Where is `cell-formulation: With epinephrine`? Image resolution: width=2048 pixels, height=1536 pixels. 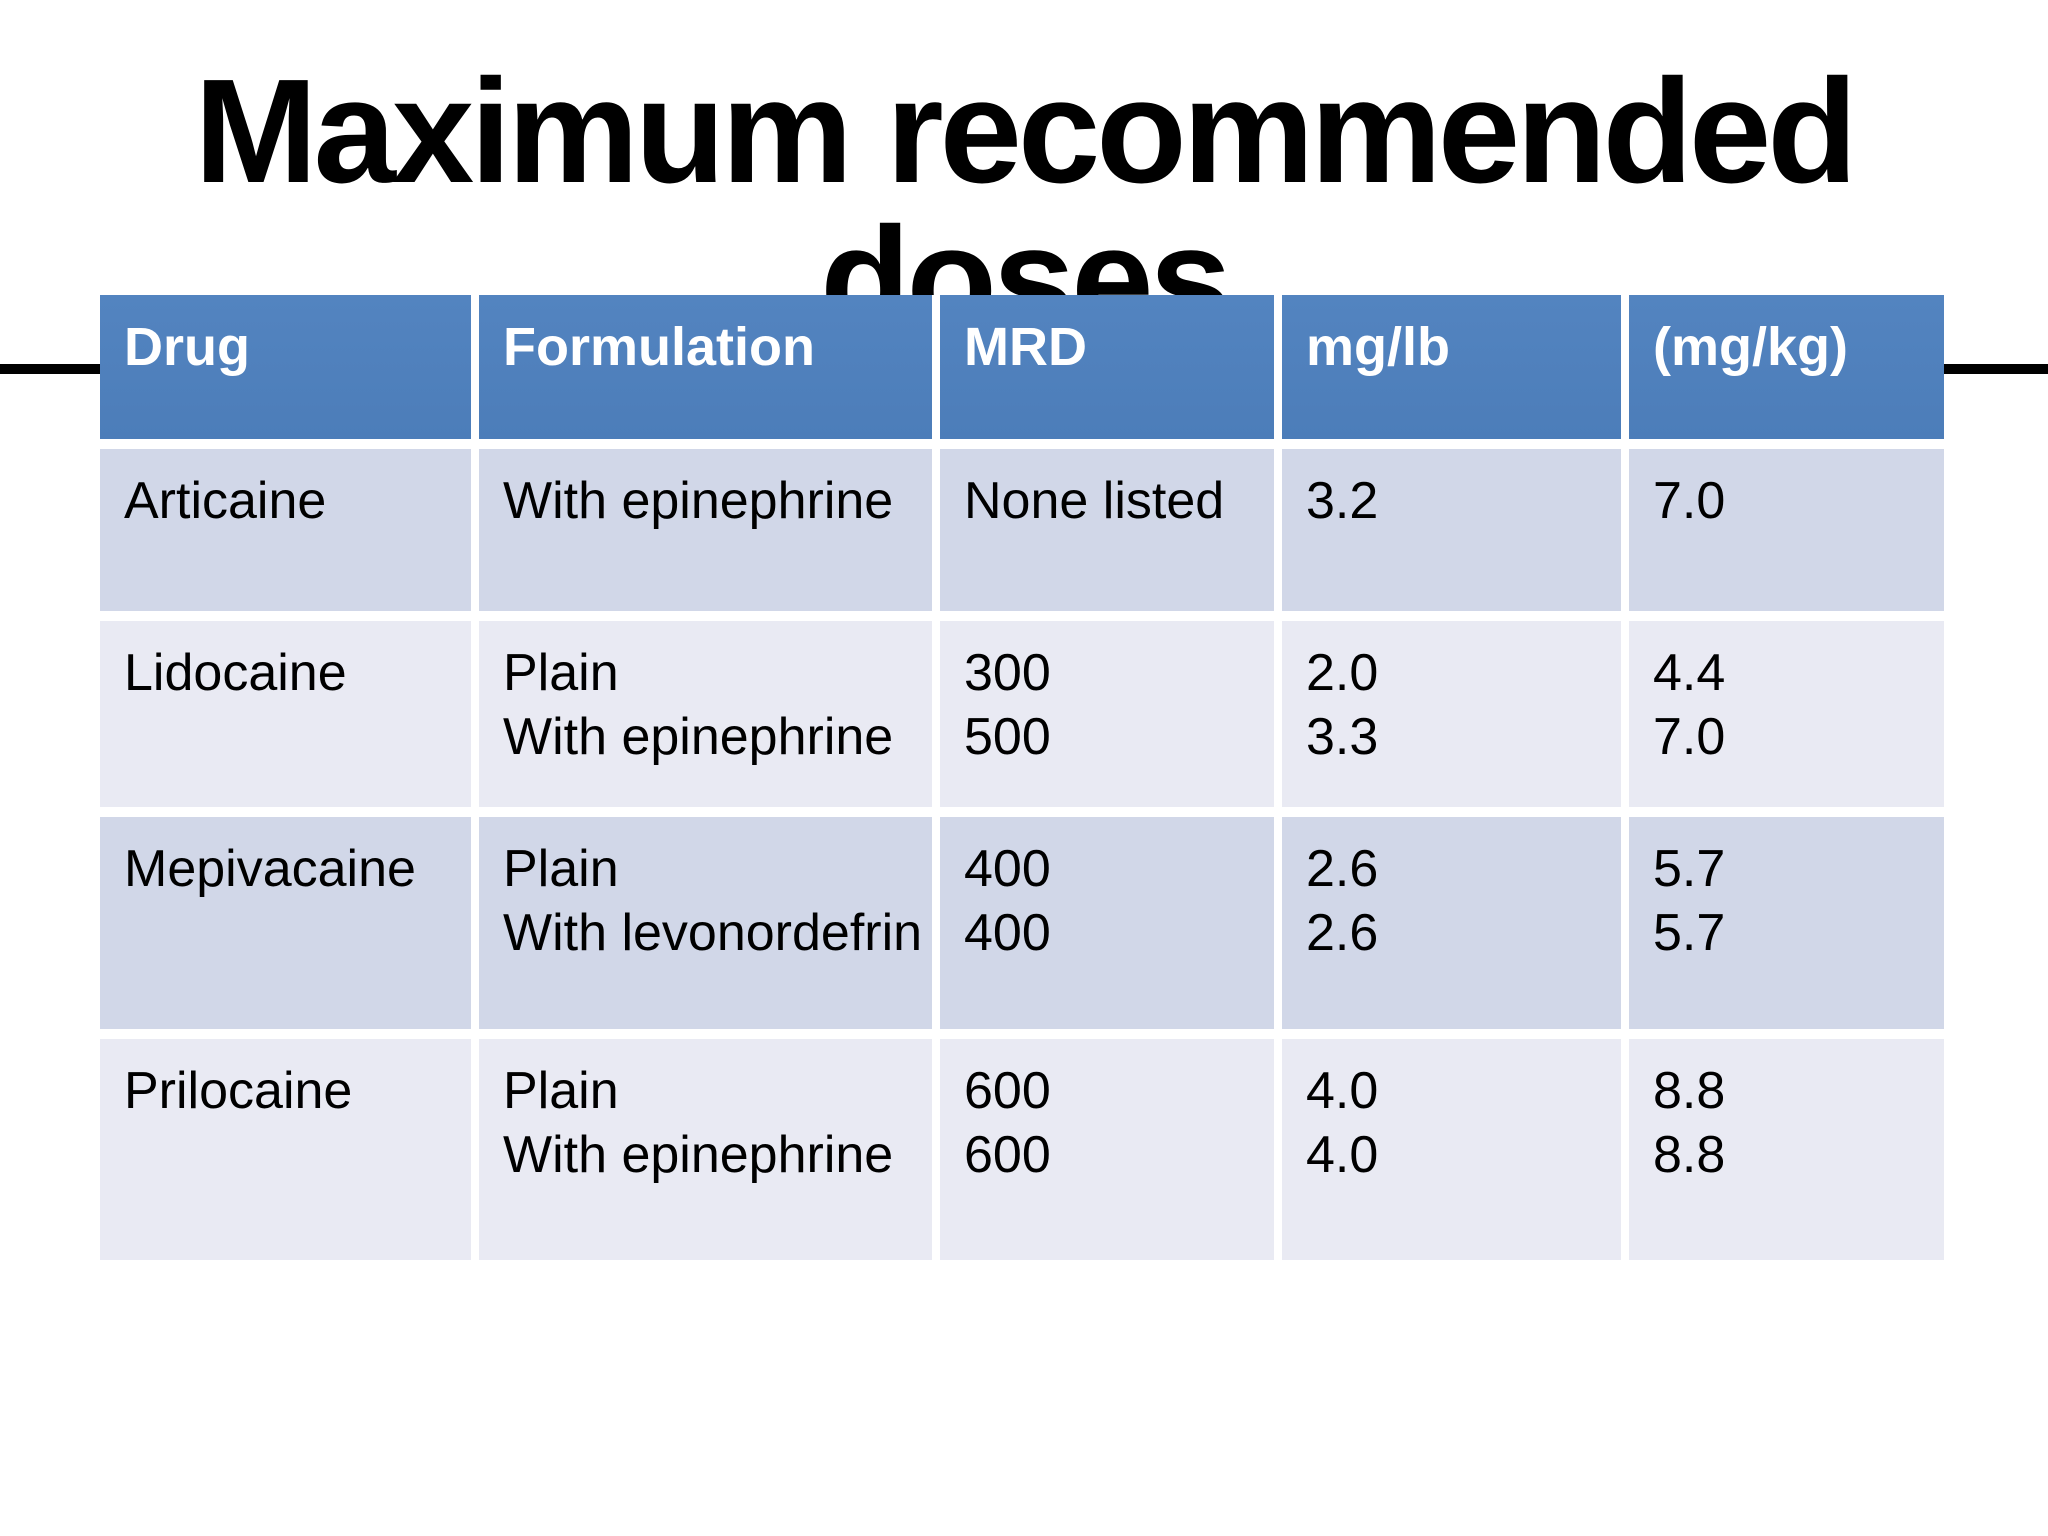 cell-formulation: With epinephrine is located at coordinates (705, 530).